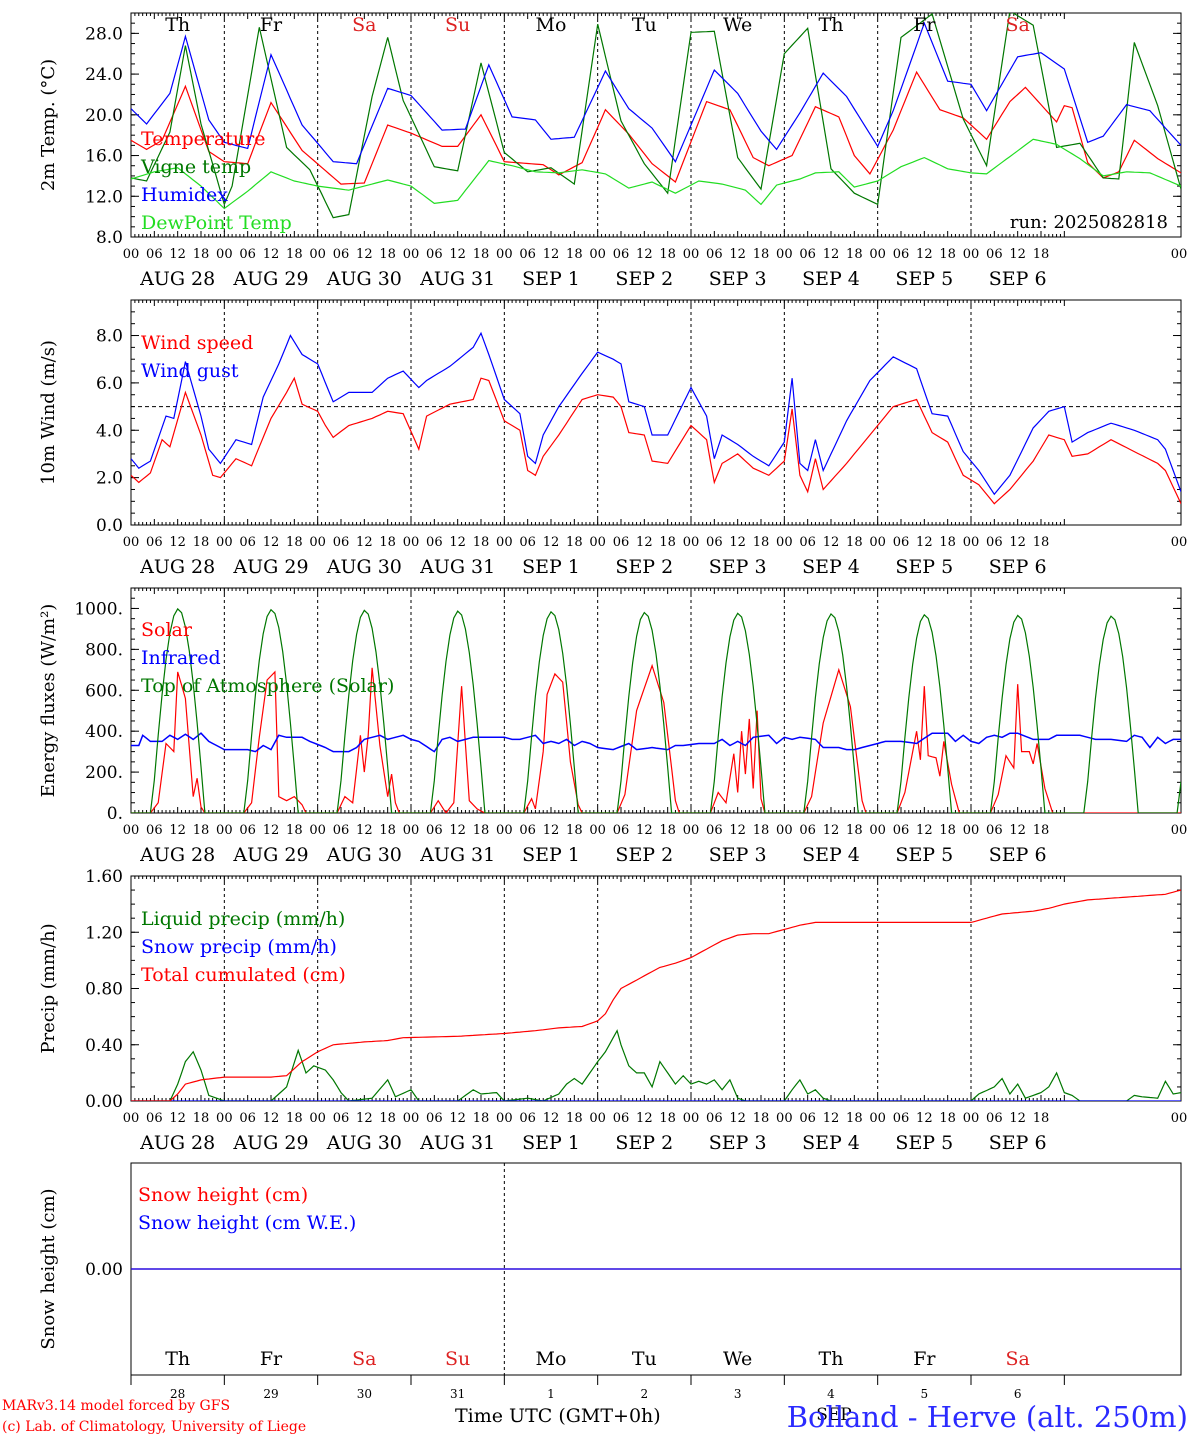  I want to click on date-label: SEP 5, so click(924, 1143).